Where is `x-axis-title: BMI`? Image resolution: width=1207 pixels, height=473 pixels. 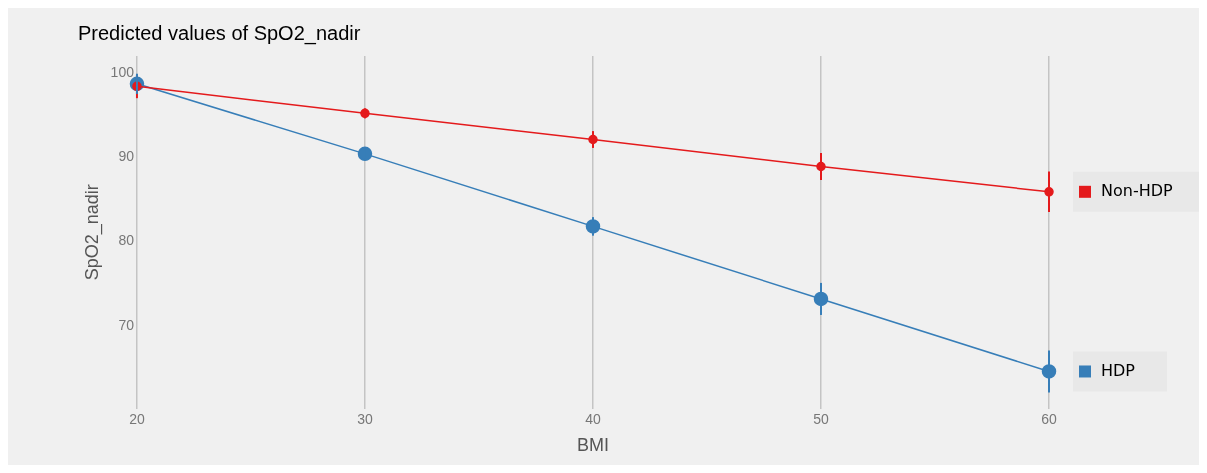
x-axis-title: BMI is located at coordinates (592, 445).